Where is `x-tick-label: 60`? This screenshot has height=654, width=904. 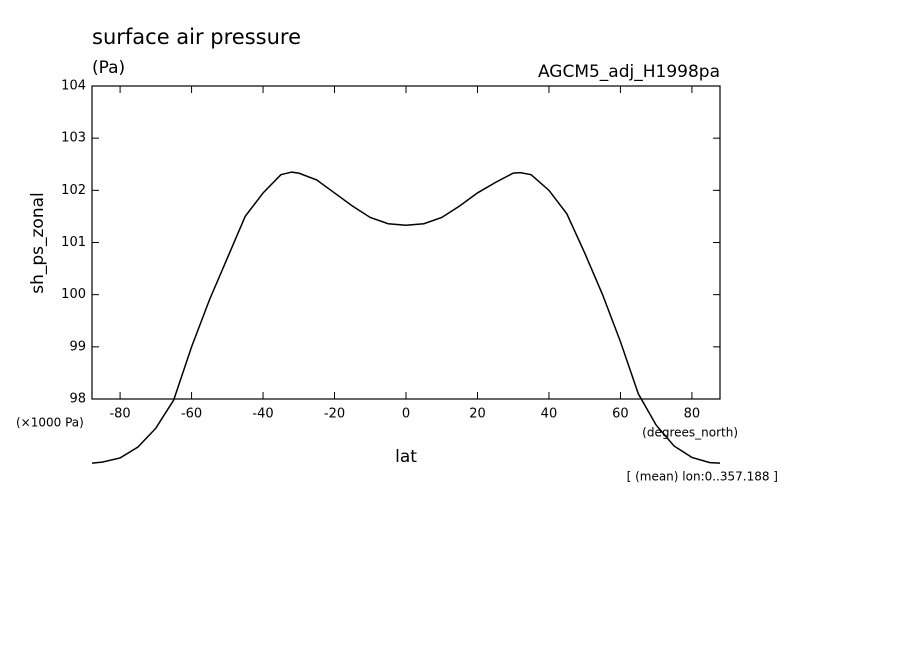 x-tick-label: 60 is located at coordinates (620, 414).